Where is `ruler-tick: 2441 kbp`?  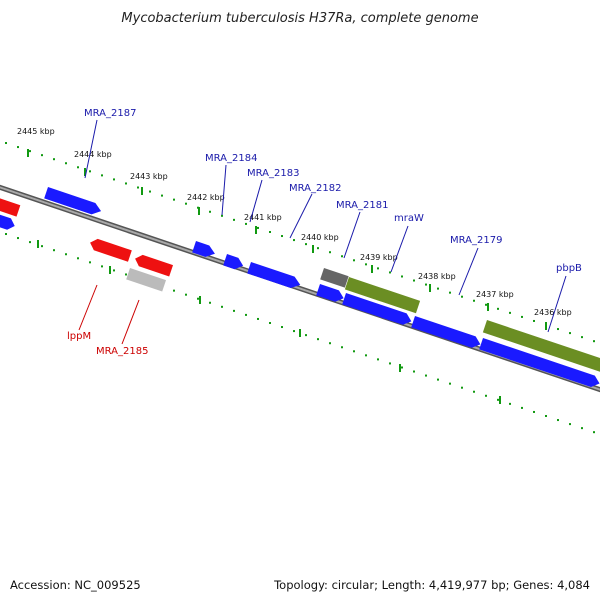 ruler-tick: 2441 kbp is located at coordinates (263, 223).